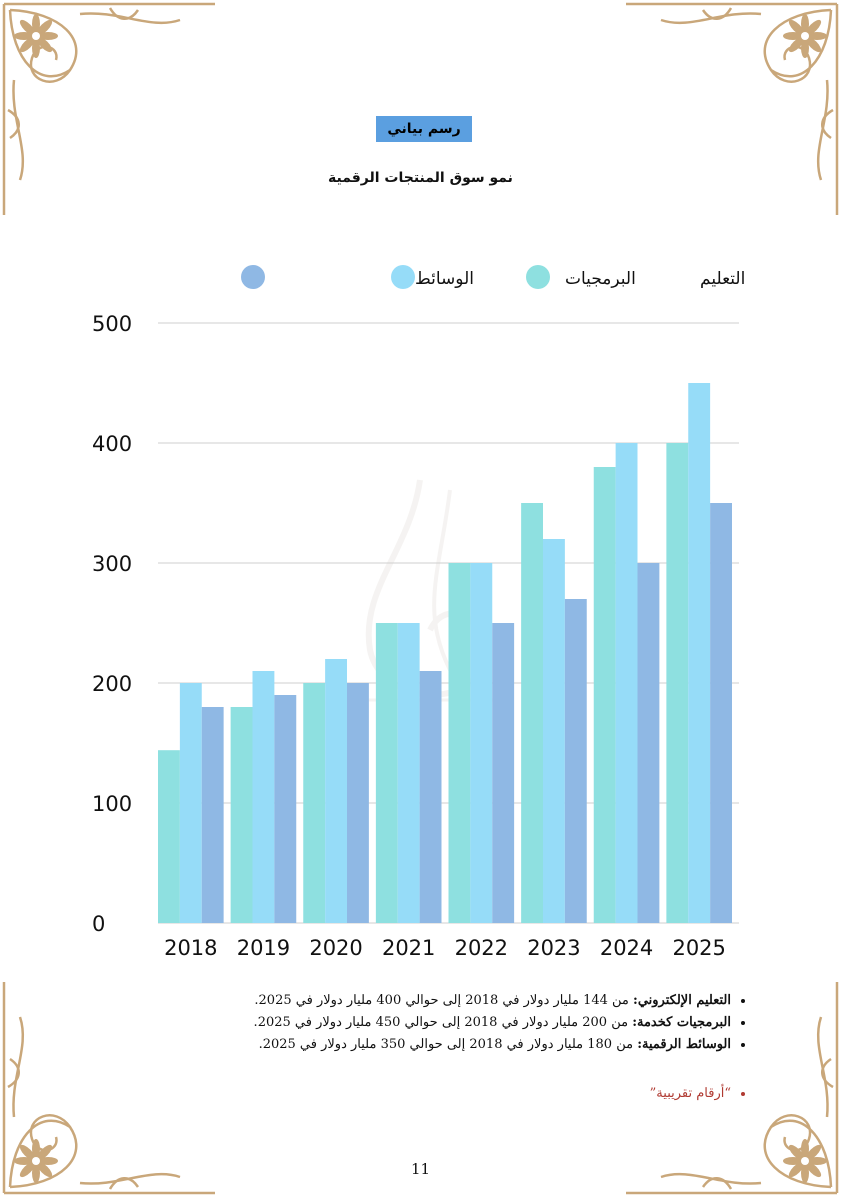 The height and width of the screenshot is (1197, 841). Describe the element at coordinates (408, 948) in the screenshot. I see `x-tick-label: 2021` at that location.